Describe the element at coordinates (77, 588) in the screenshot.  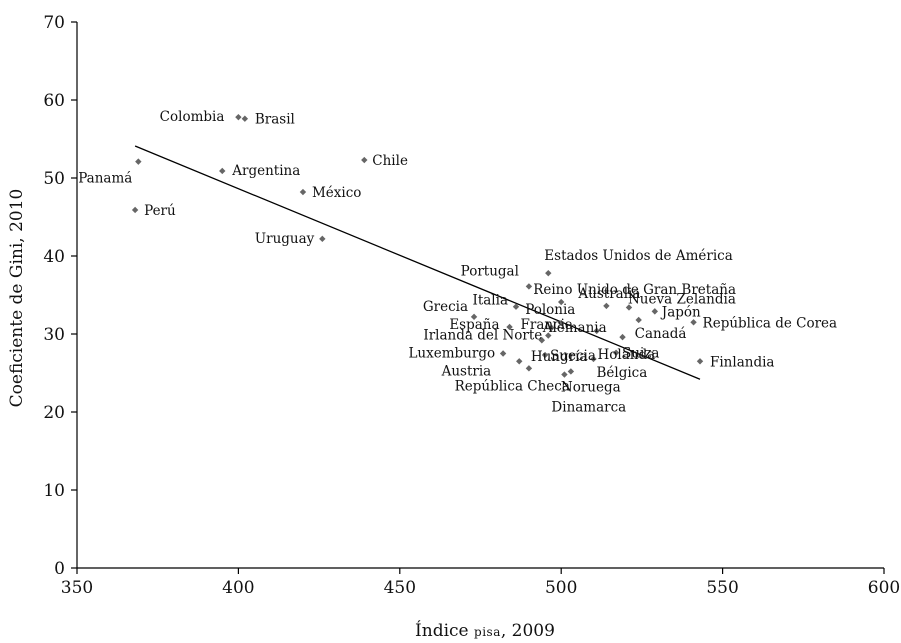
I see `x-tick-label: 350` at that location.